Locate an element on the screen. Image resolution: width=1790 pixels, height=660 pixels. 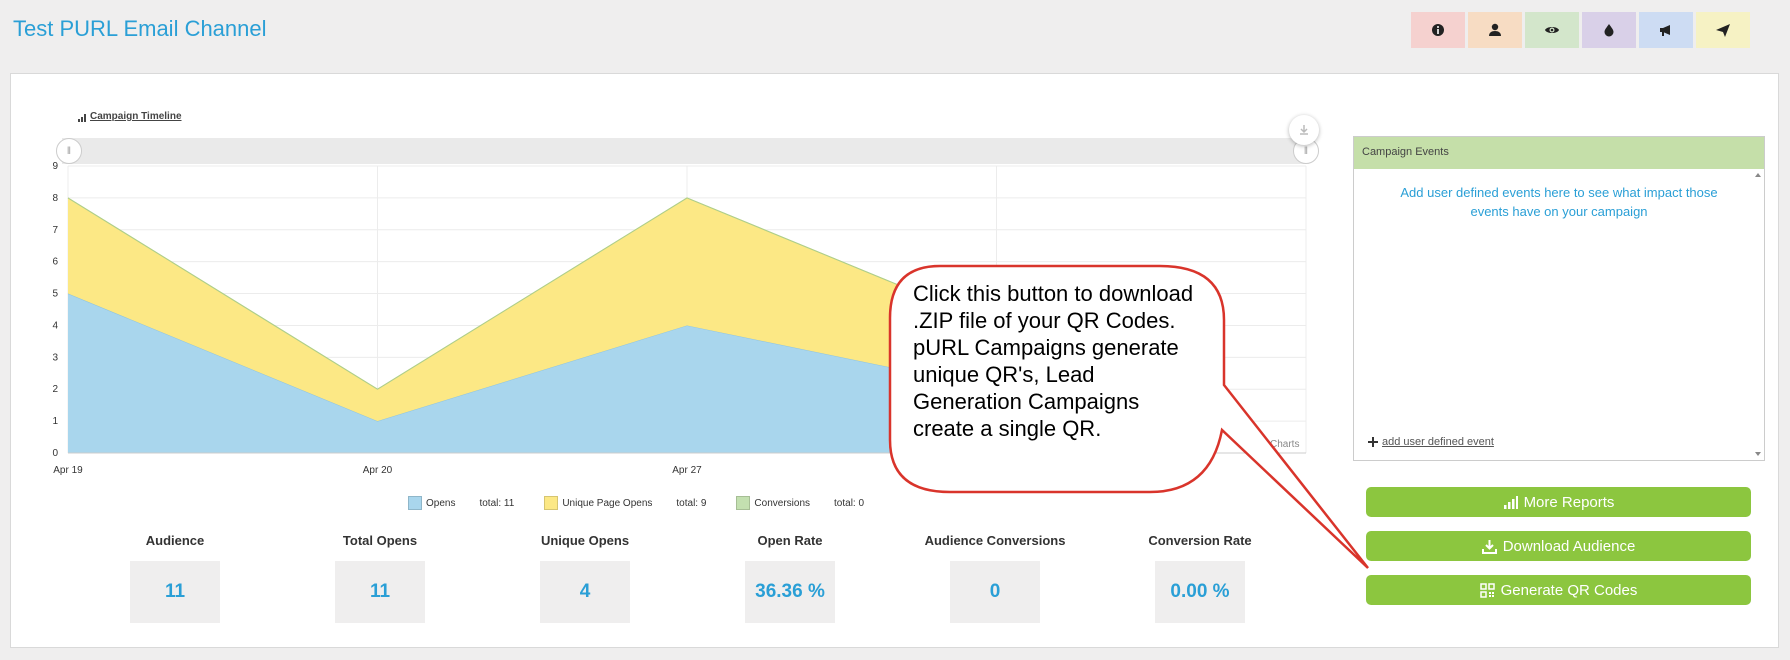
stat-value: 4 is located at coordinates (585, 592).